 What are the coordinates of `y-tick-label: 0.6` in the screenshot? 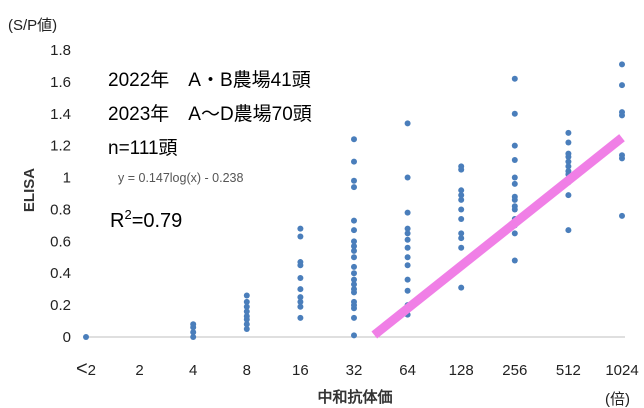 It's located at (60, 241).